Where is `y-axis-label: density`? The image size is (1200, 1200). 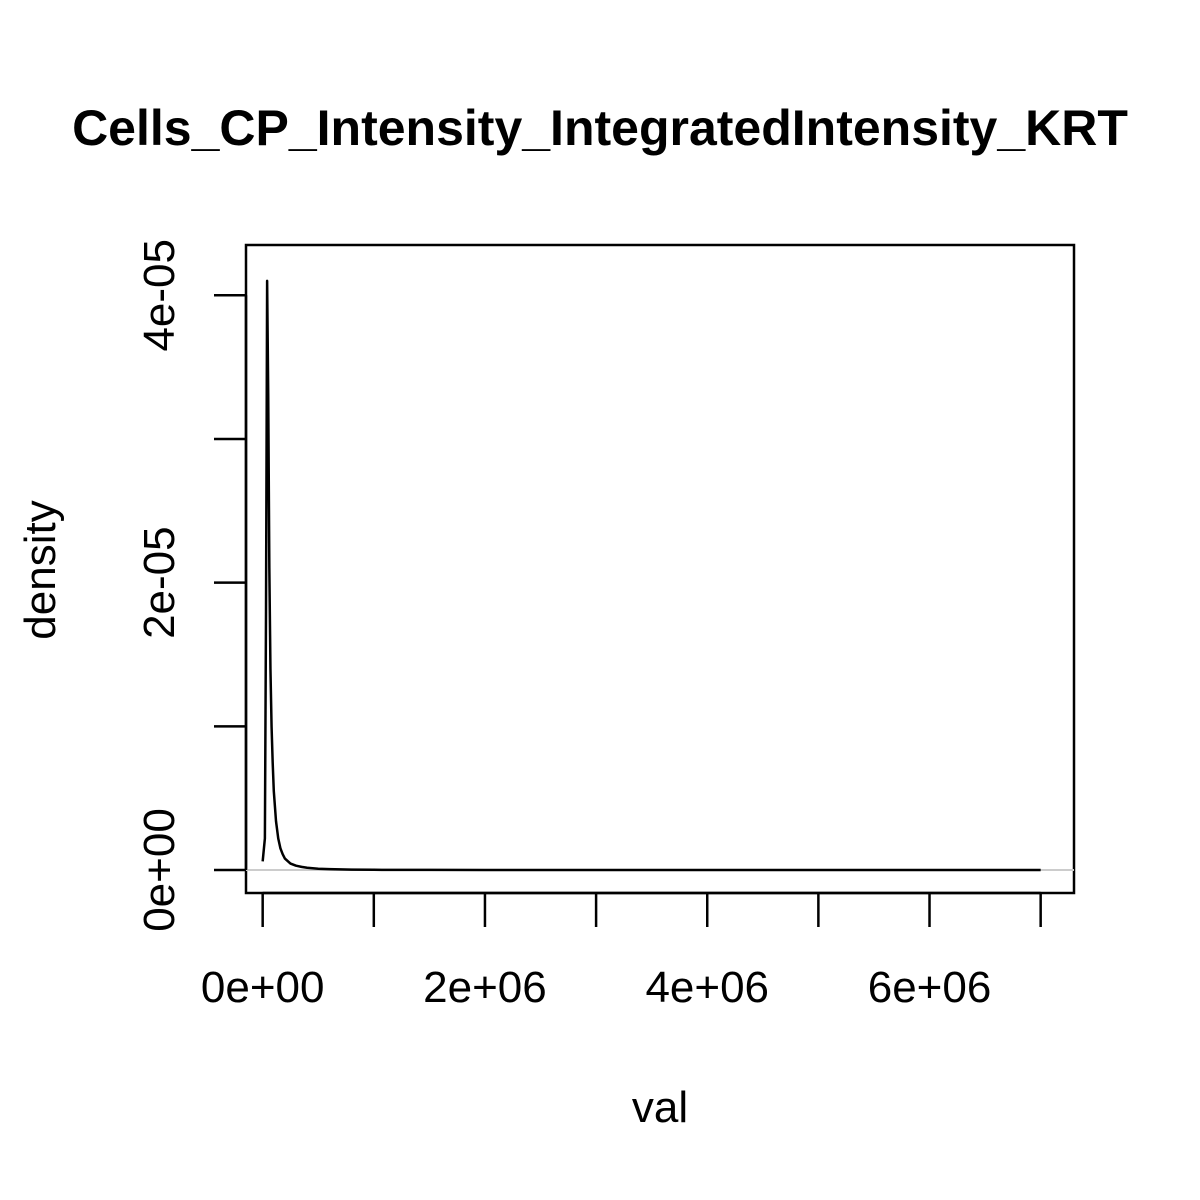 y-axis-label: density is located at coordinates (40, 569).